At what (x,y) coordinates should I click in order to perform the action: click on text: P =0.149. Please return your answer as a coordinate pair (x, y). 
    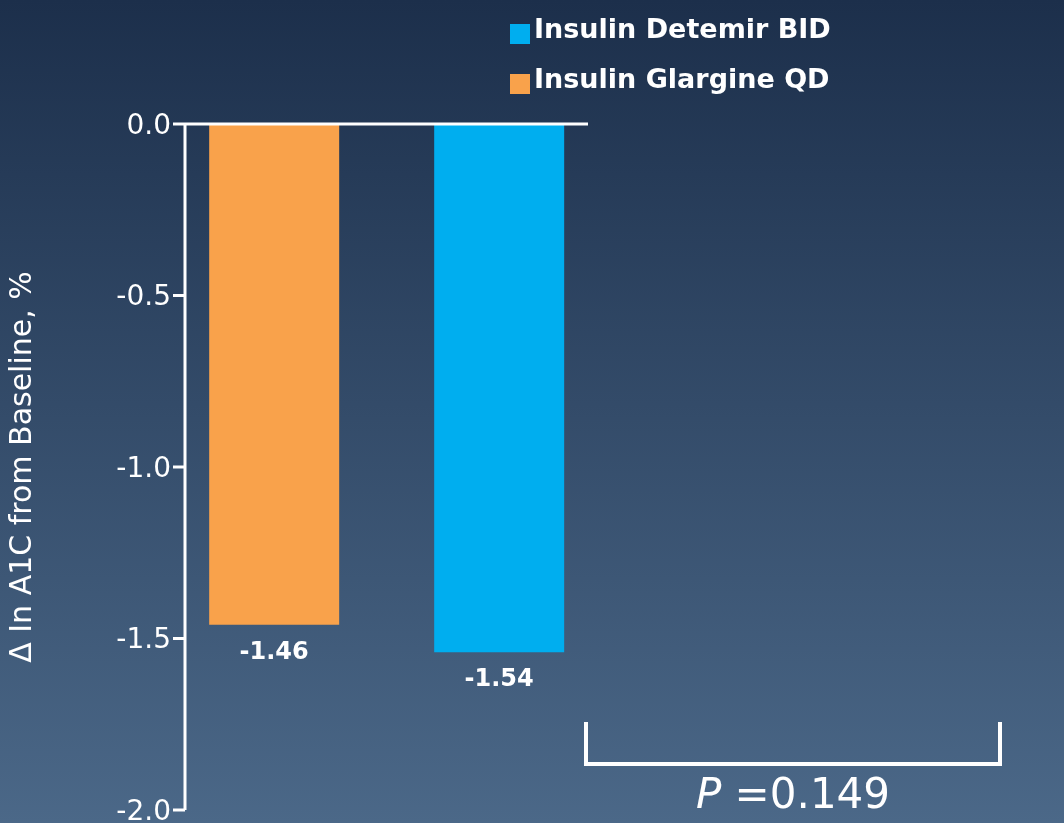
    Looking at the image, I should click on (793, 793).